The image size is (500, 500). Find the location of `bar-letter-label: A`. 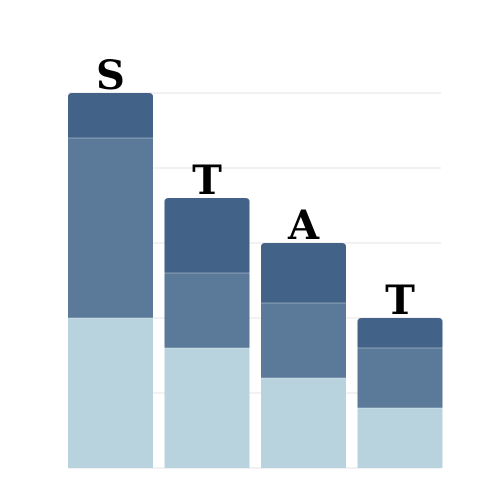

bar-letter-label: A is located at coordinates (303, 225).